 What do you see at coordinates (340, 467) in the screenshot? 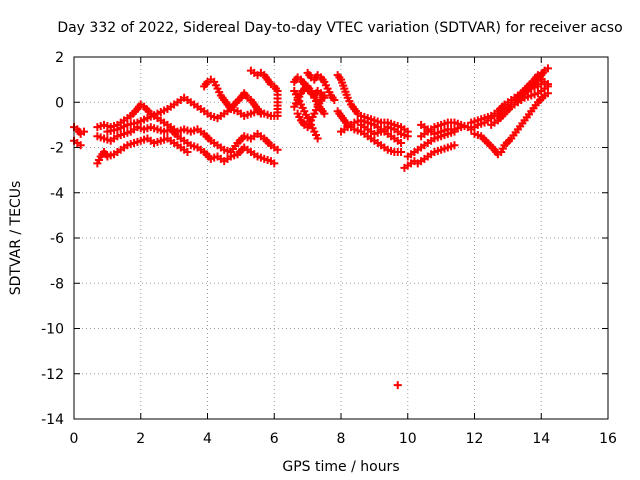
I see `x-axis-label: GPS time / hours` at bounding box center [340, 467].